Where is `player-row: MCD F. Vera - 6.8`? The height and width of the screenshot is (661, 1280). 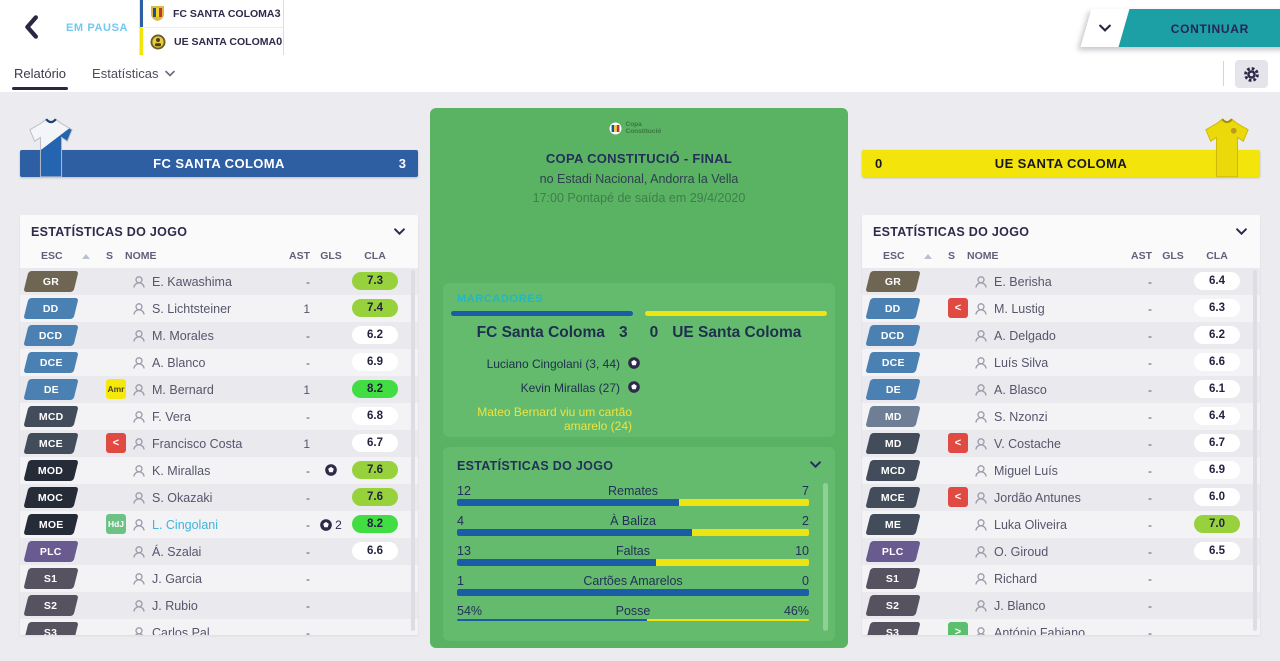
player-row: MCD F. Vera - 6.8 is located at coordinates (219, 416).